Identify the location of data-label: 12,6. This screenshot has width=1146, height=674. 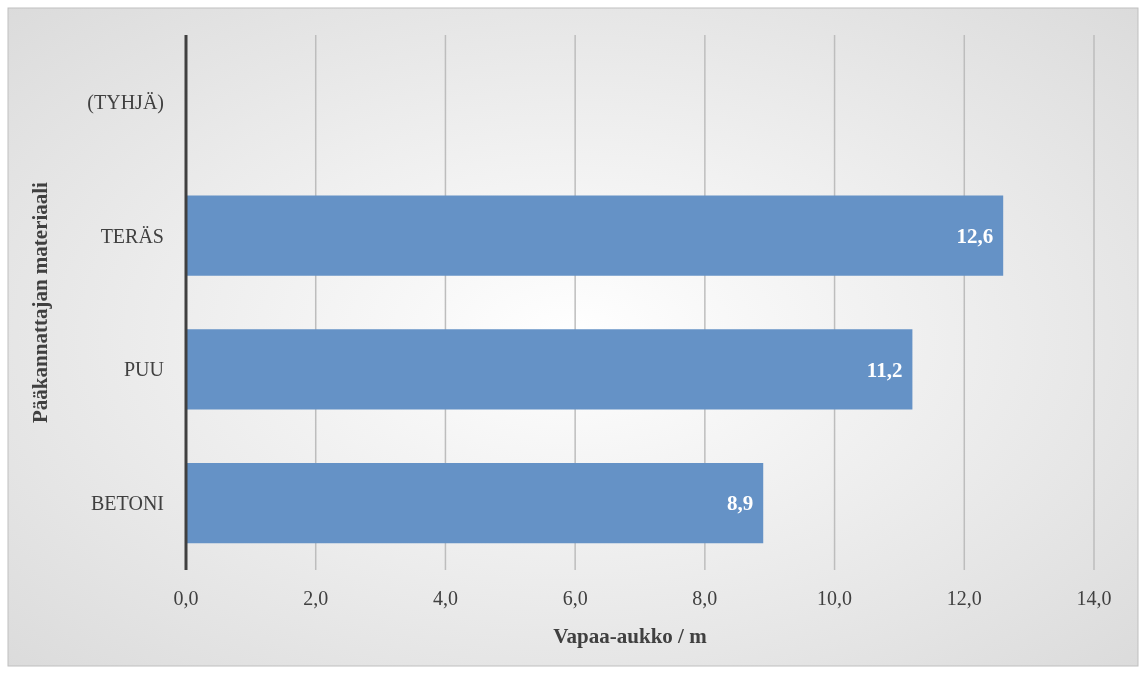
(975, 235).